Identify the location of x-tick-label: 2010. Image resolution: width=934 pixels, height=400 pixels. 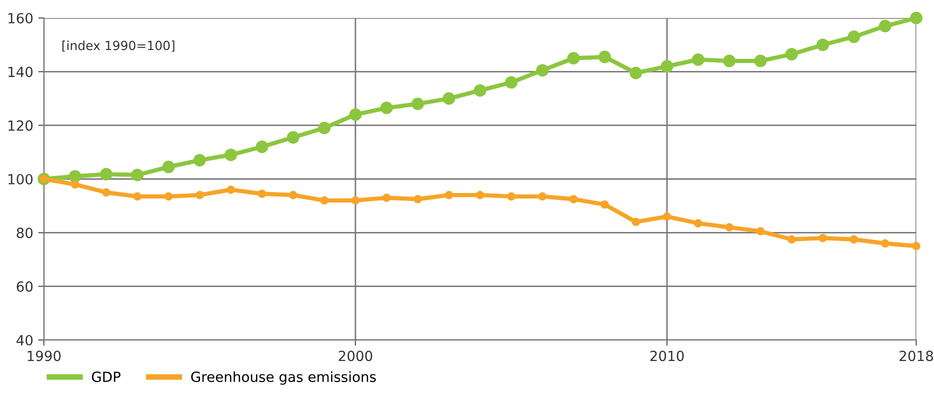
(667, 356).